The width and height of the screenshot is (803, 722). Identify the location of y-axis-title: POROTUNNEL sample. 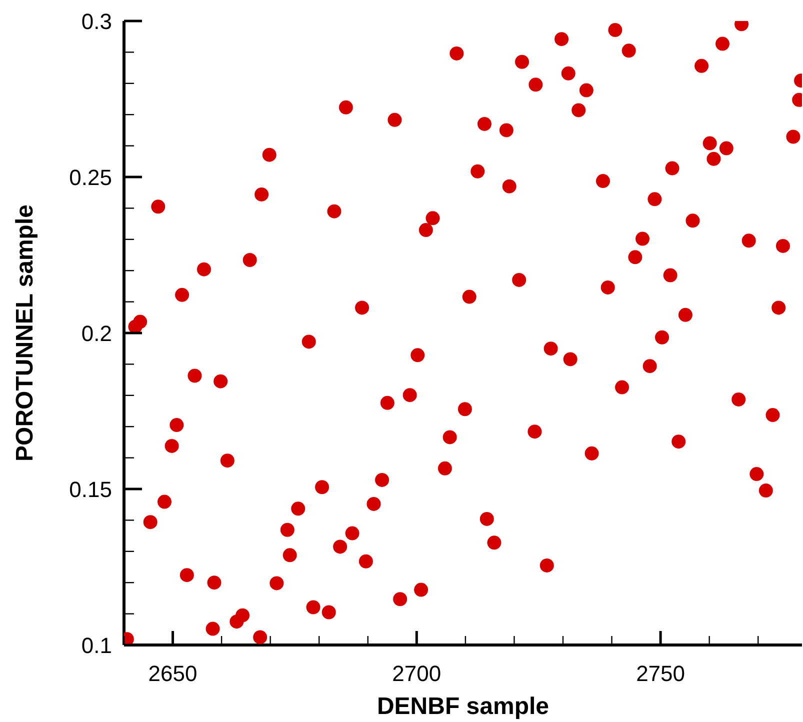
(25, 333).